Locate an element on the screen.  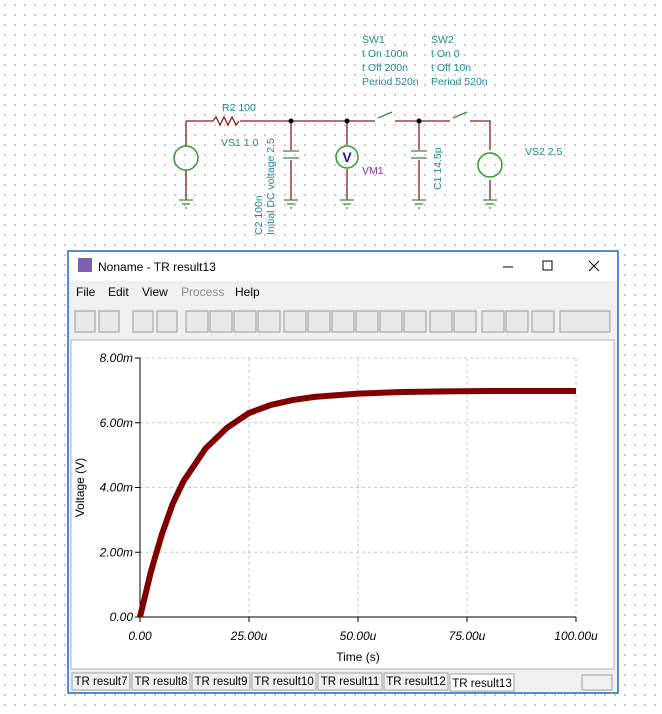
tab-label: TR result10 is located at coordinates (283, 682).